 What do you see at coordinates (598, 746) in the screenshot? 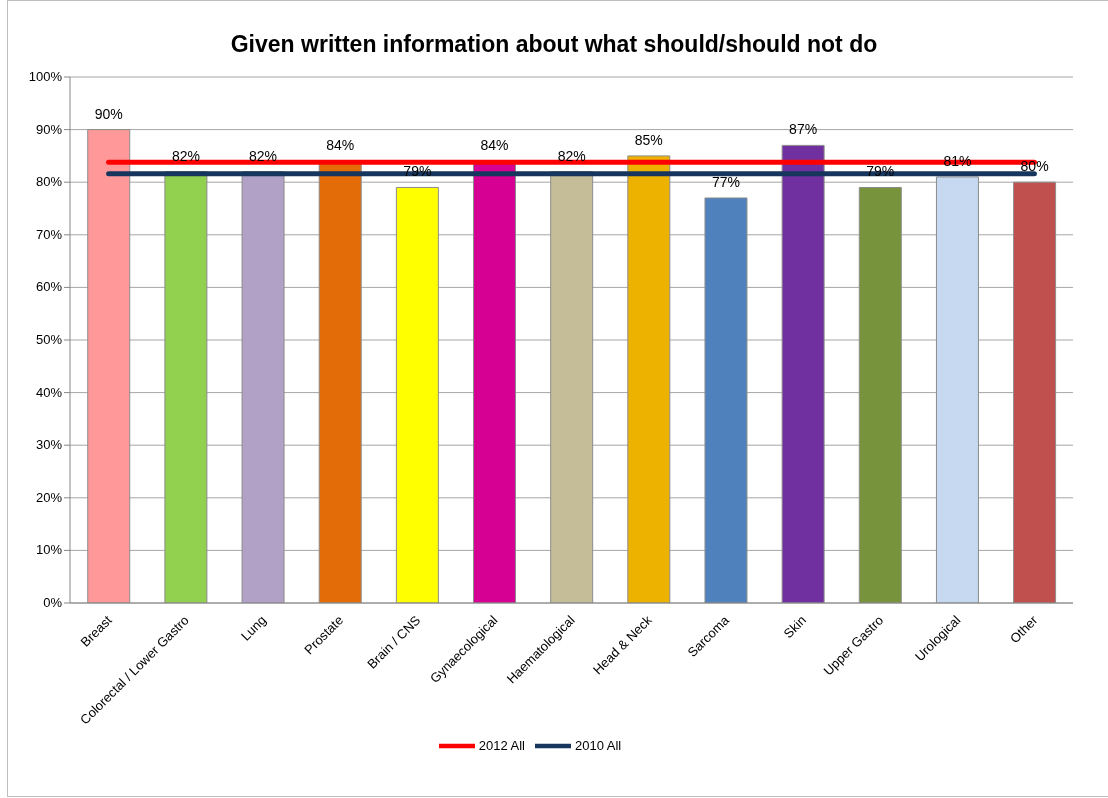
I see `legend-label: 2010 All` at bounding box center [598, 746].